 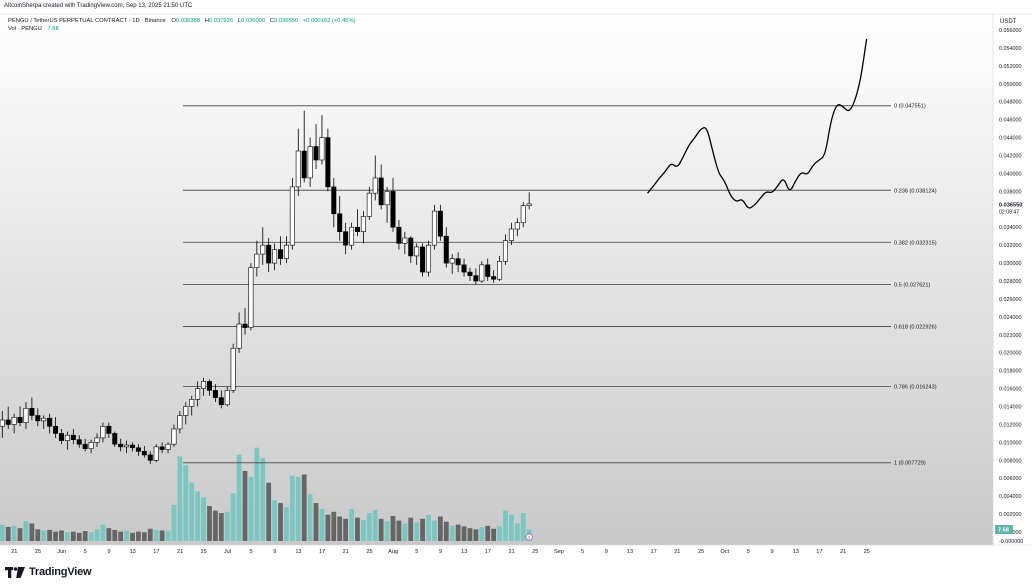 What do you see at coordinates (1010, 282) in the screenshot?
I see `price-tick-label: 0.028000` at bounding box center [1010, 282].